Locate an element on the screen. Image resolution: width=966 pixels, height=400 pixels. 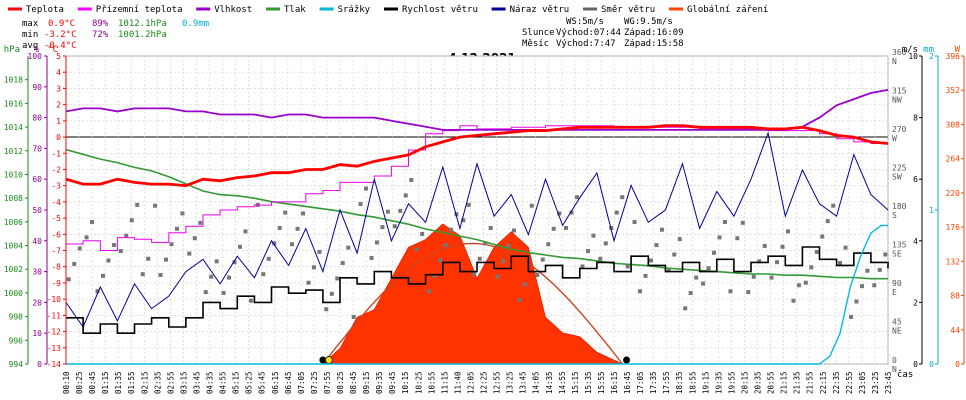
x-tick-label-40: 15:35 is located at coordinates (588, 382).